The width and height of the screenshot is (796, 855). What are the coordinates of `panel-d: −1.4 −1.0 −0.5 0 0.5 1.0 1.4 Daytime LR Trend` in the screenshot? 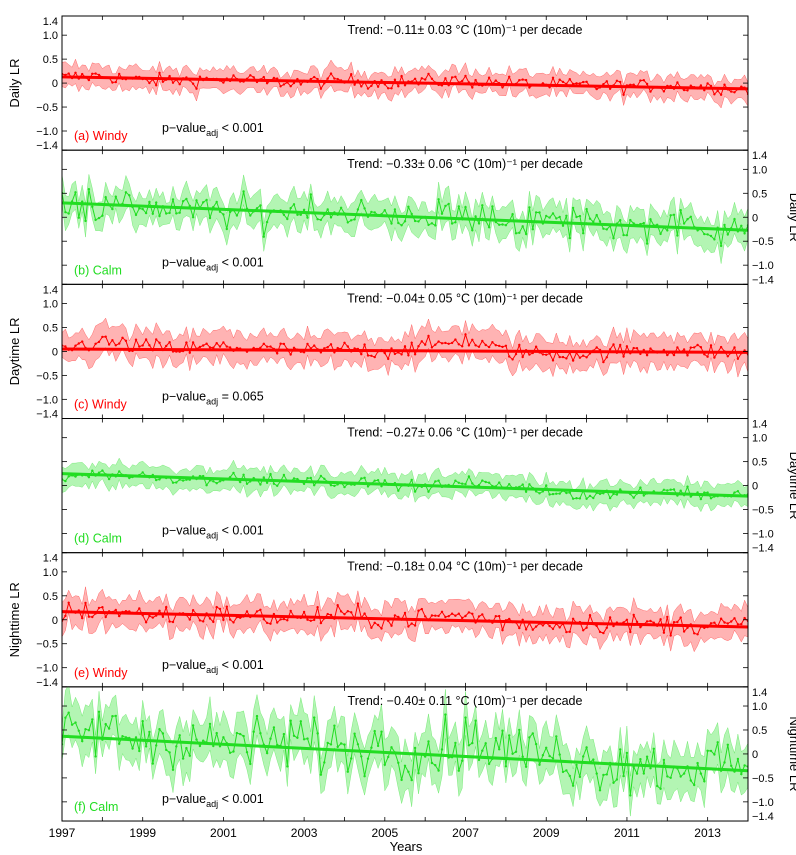 It's located at (428, 486).